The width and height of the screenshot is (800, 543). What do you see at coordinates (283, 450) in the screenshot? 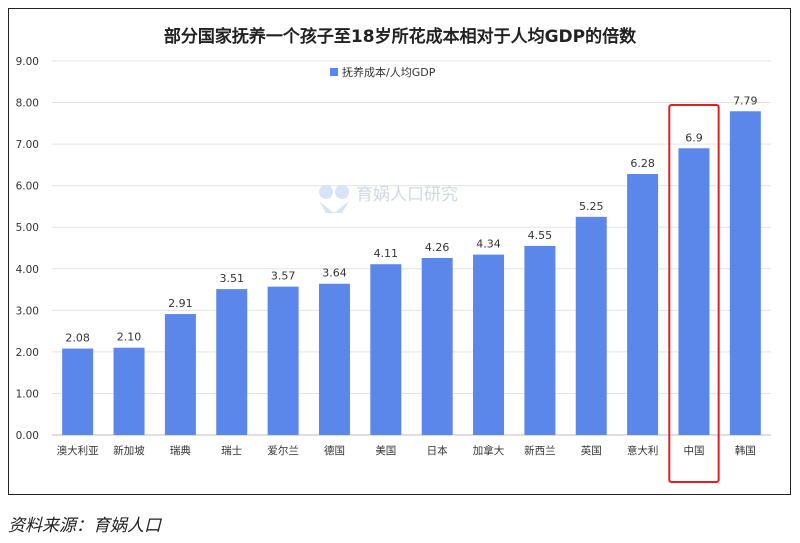
I see `x-tick-label: 爱尔兰` at bounding box center [283, 450].